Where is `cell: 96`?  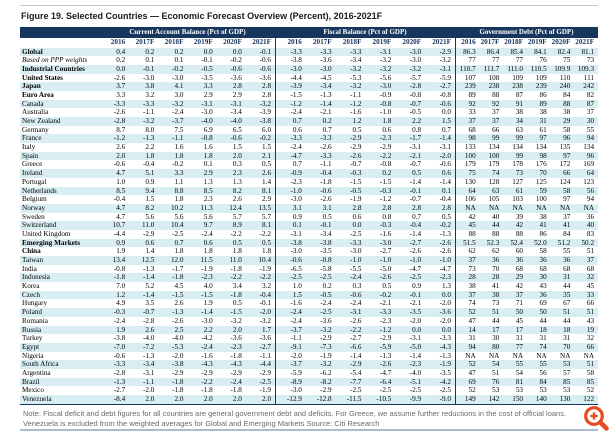 cell: 96 is located at coordinates (567, 138).